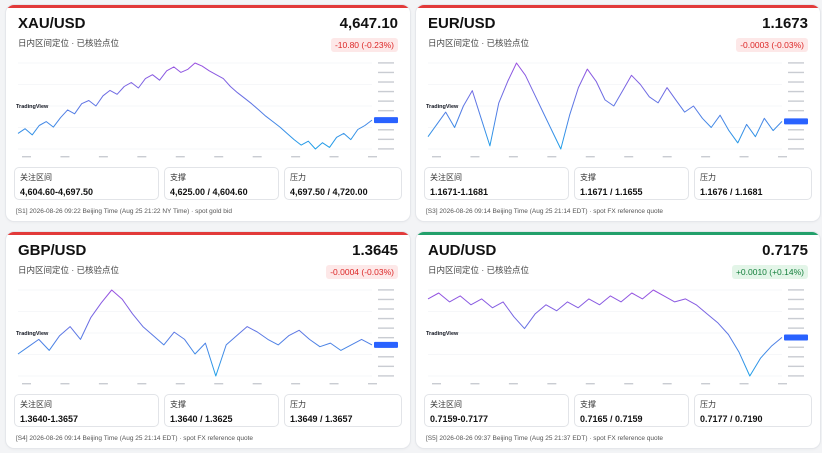 The height and width of the screenshot is (453, 822). I want to click on resistance-box: 压力 4,697.50 / 4,720.00, so click(343, 183).